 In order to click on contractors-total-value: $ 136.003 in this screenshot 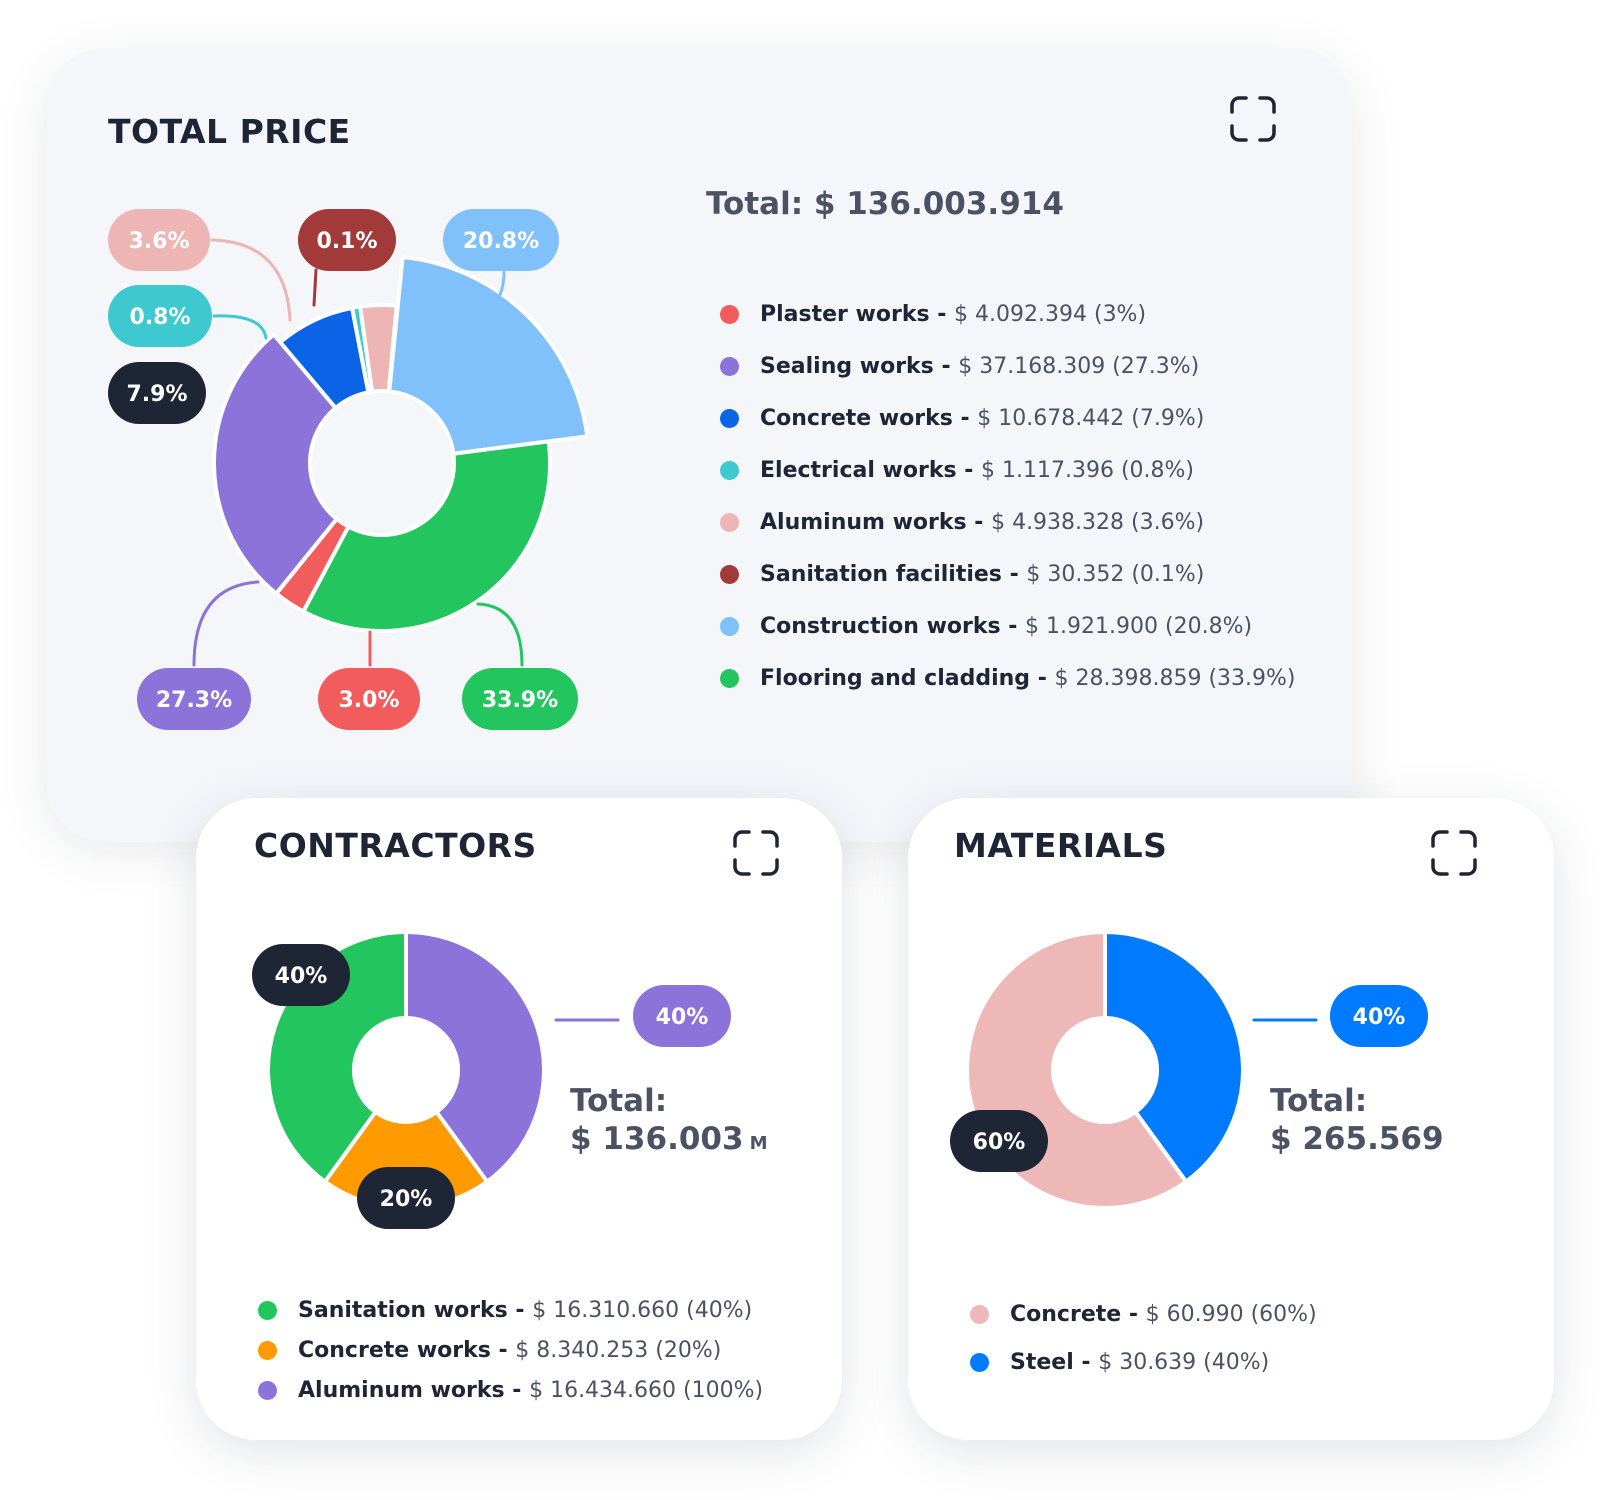, I will do `click(657, 1139)`.